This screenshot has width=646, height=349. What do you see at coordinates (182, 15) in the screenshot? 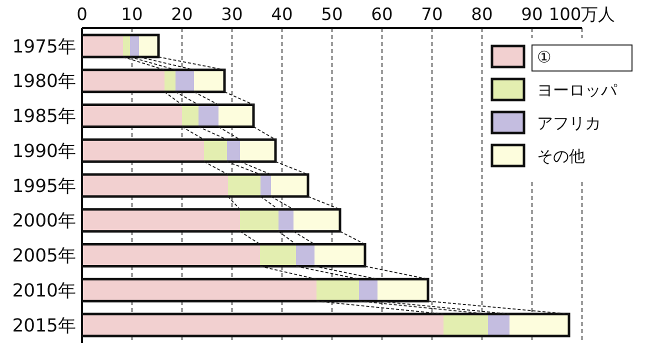
I see `x-tick-label: 20` at bounding box center [182, 15].